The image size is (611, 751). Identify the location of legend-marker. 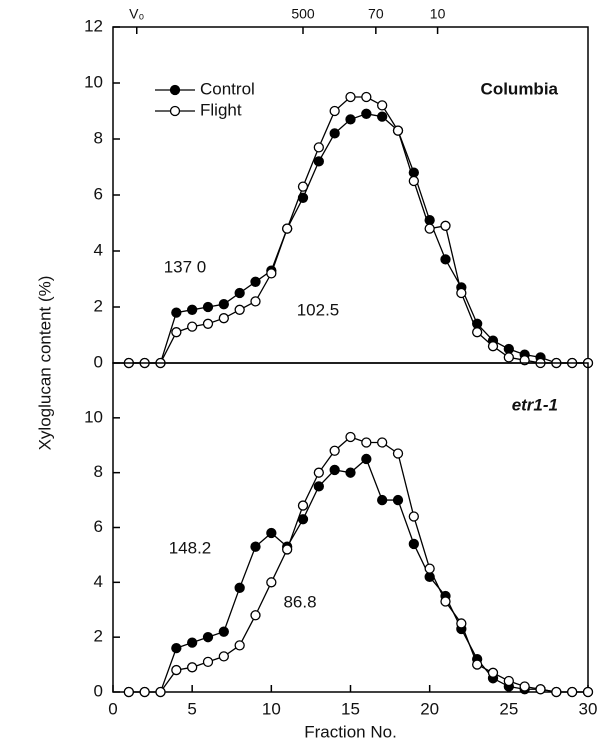
(175, 90).